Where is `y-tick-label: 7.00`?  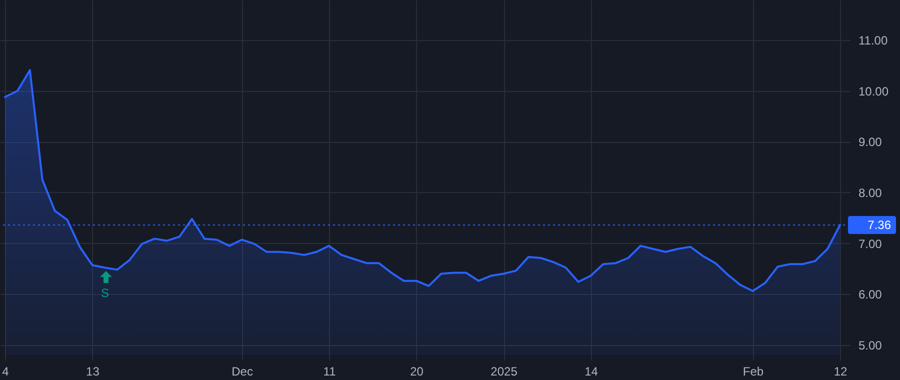
y-tick-label: 7.00 is located at coordinates (870, 243).